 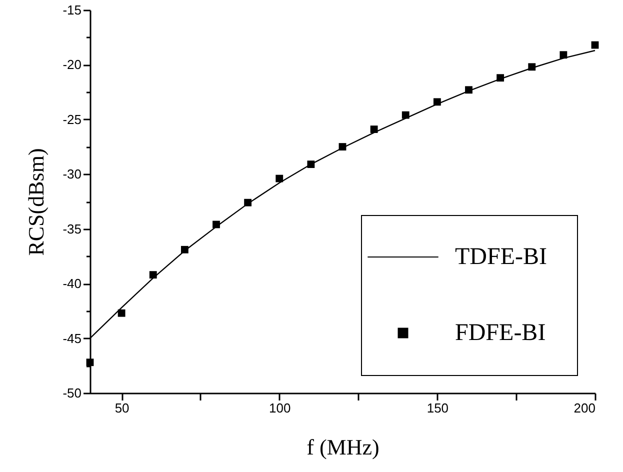 What do you see at coordinates (501, 257) in the screenshot?
I see `legend-label: TDFE-BI` at bounding box center [501, 257].